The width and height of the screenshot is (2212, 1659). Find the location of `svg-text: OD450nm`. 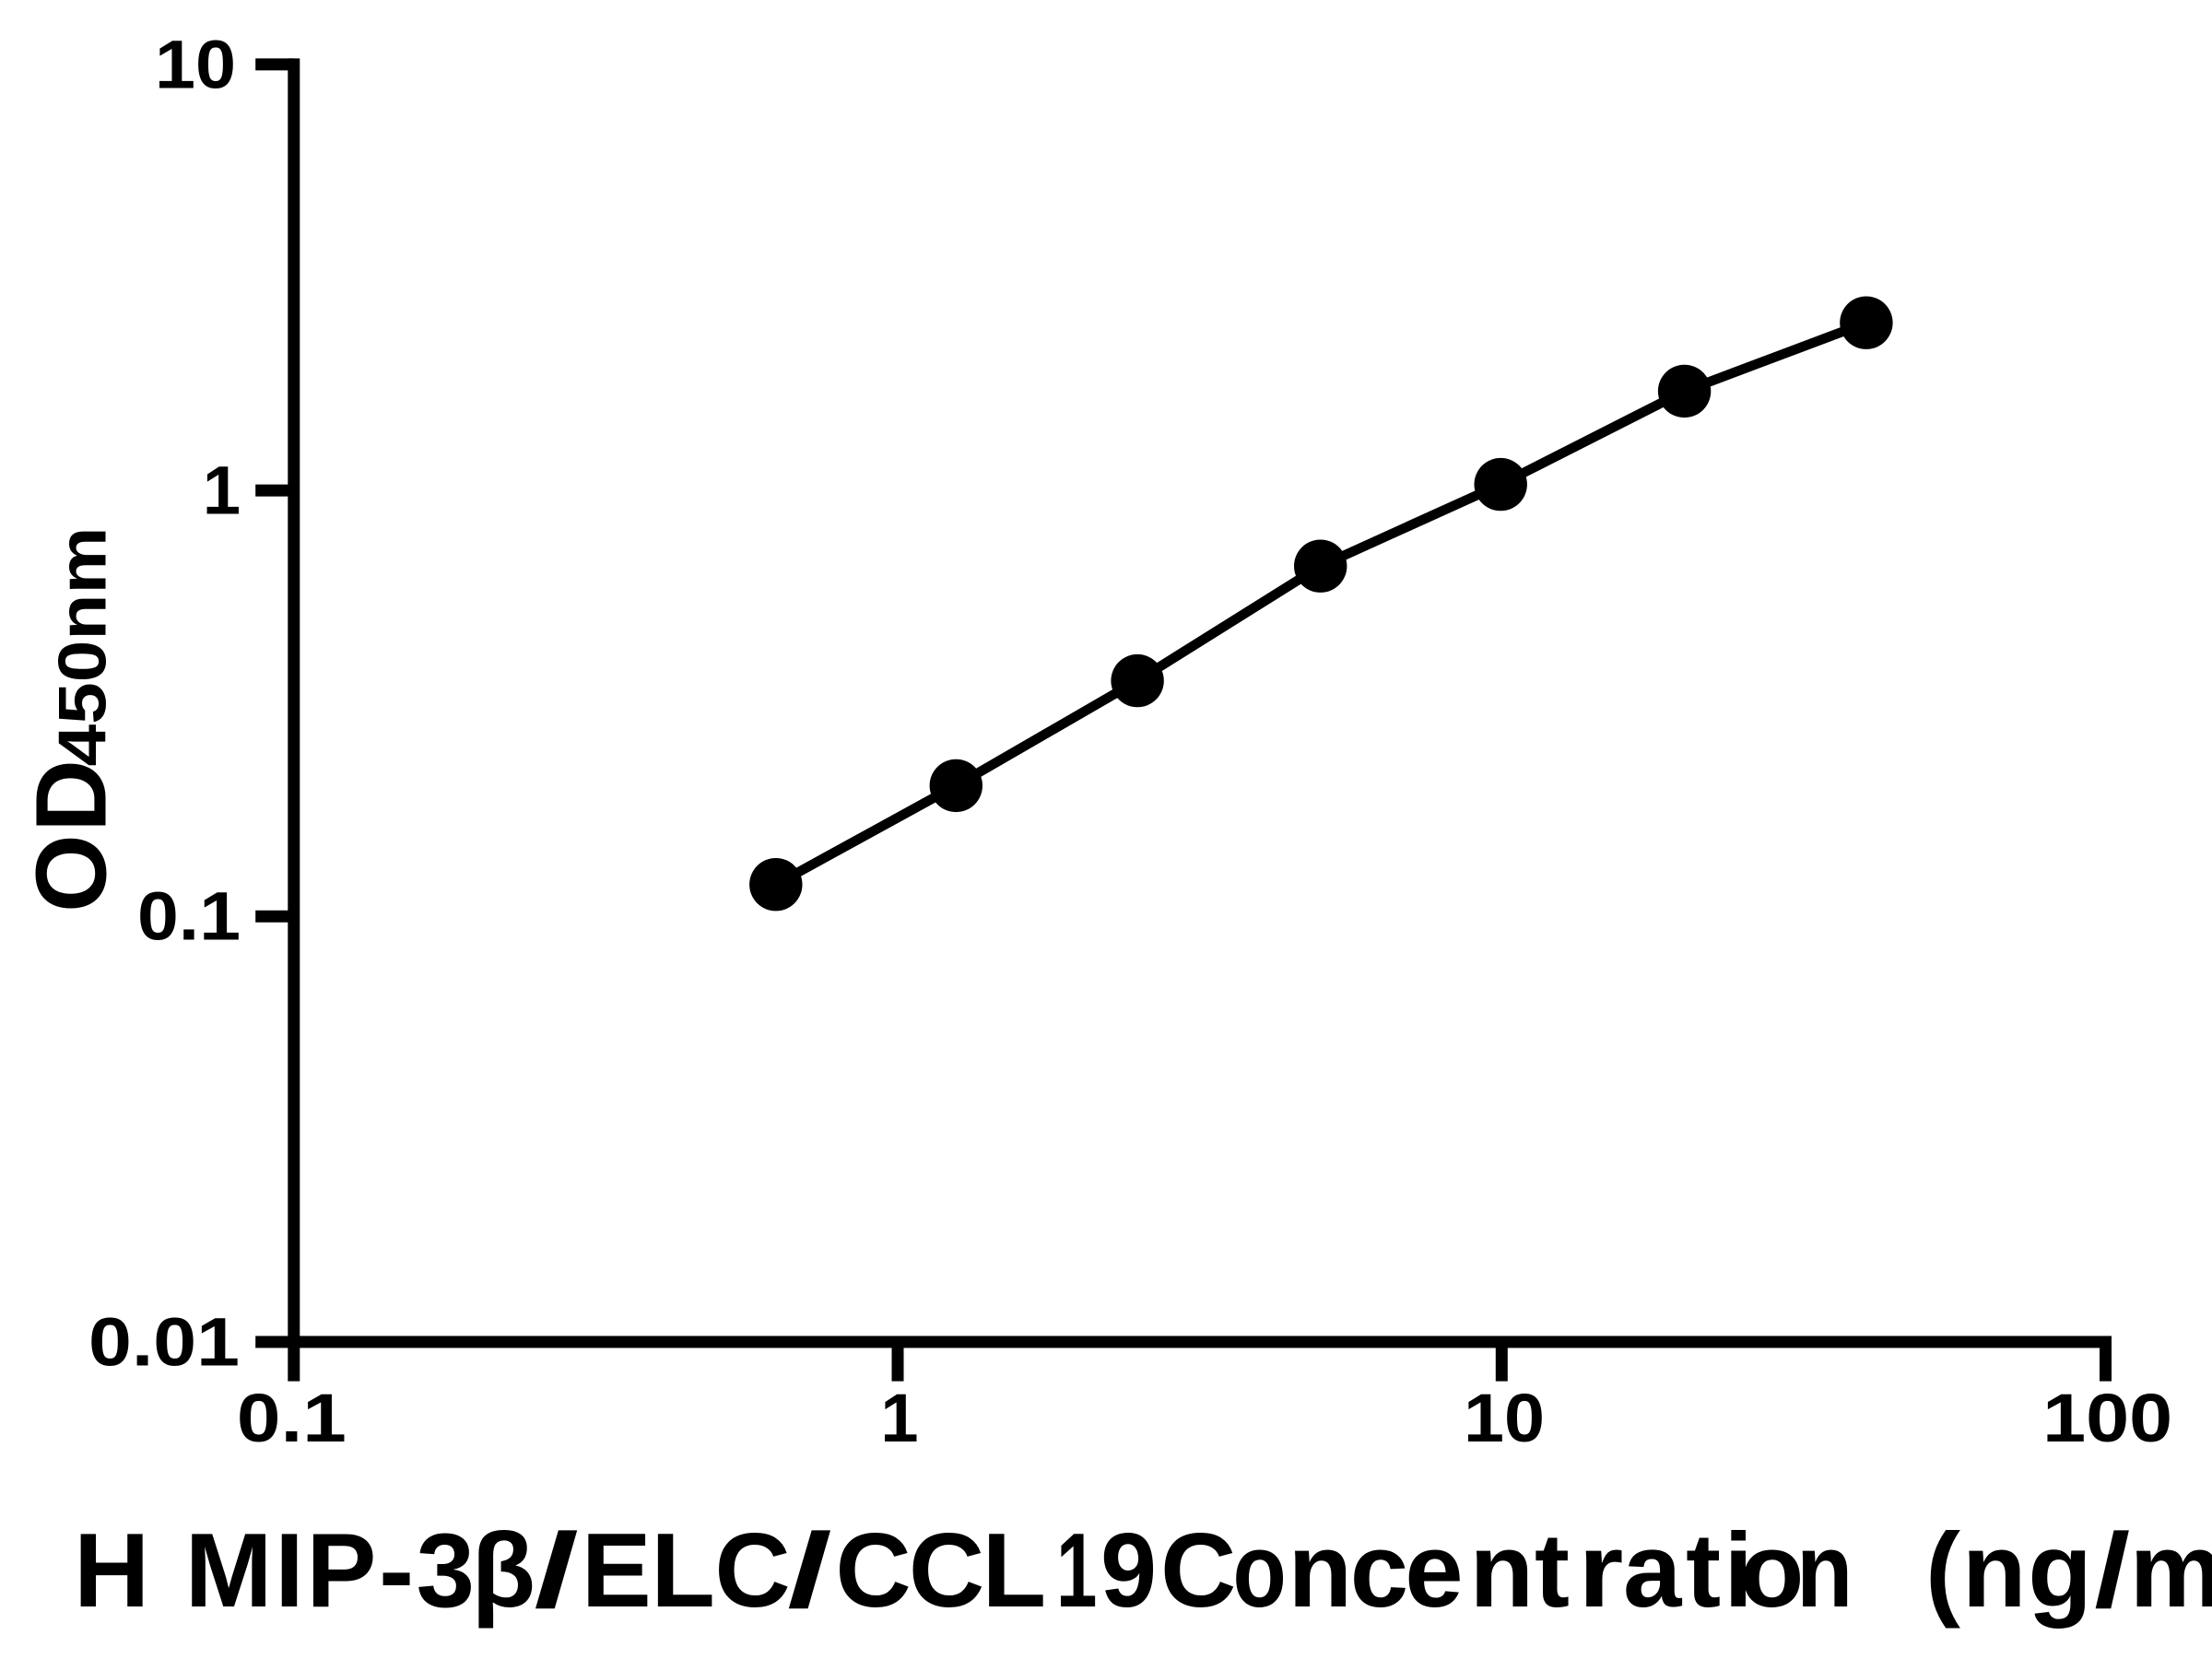

svg-text: OD450nm is located at coordinates (71, 720).